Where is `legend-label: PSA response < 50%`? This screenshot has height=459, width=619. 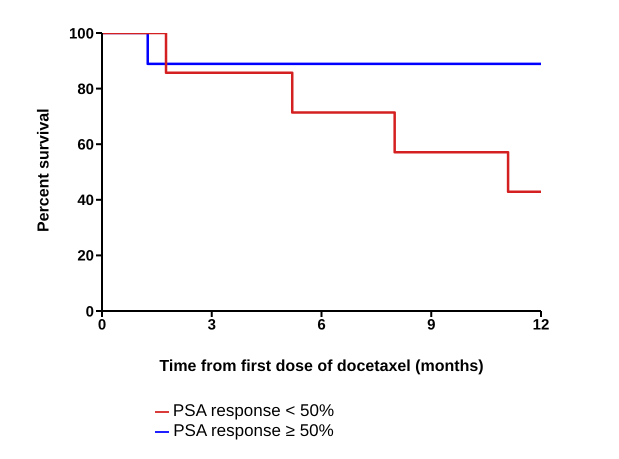 legend-label: PSA response < 50% is located at coordinates (253, 410).